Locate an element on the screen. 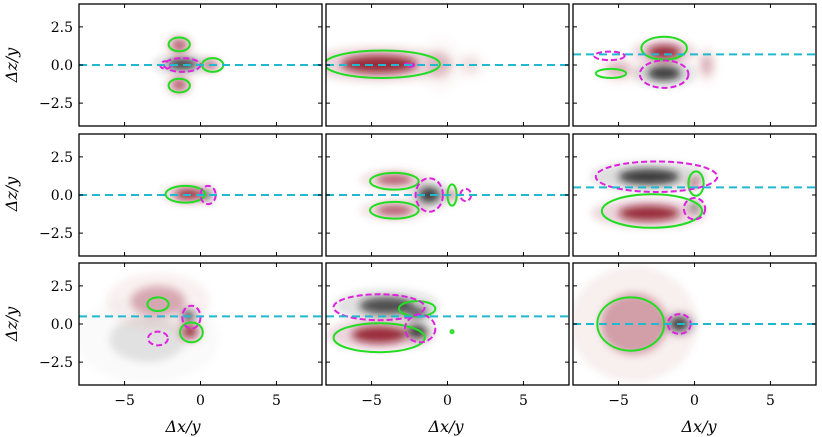  x-axis-label-col3: Δx/y is located at coordinates (698, 426).